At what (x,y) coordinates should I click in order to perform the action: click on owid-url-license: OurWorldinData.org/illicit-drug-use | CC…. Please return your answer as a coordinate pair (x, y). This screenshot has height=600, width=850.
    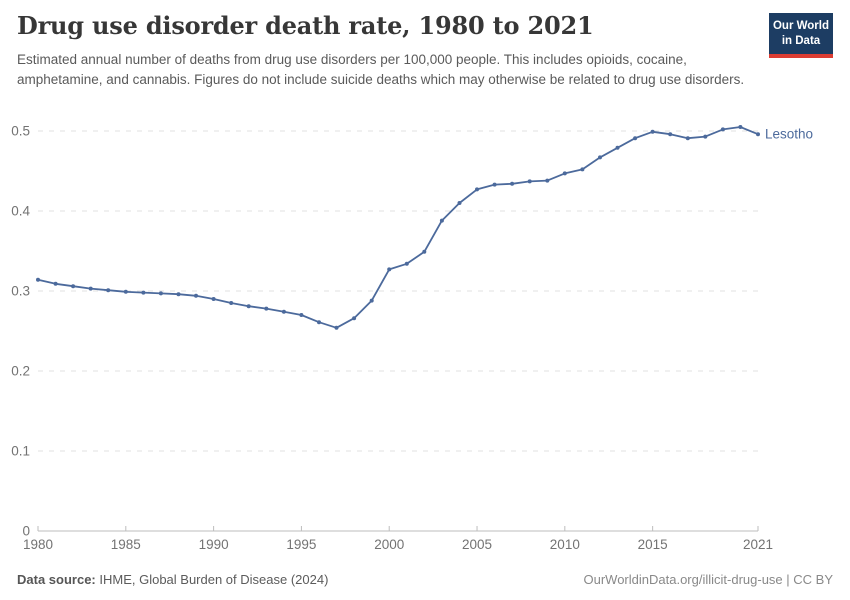
    Looking at the image, I should click on (708, 579).